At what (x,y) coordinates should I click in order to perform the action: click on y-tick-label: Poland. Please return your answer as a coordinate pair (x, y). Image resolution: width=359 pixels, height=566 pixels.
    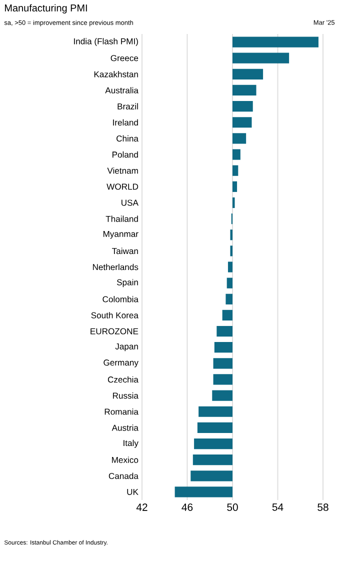
    Looking at the image, I should click on (125, 154).